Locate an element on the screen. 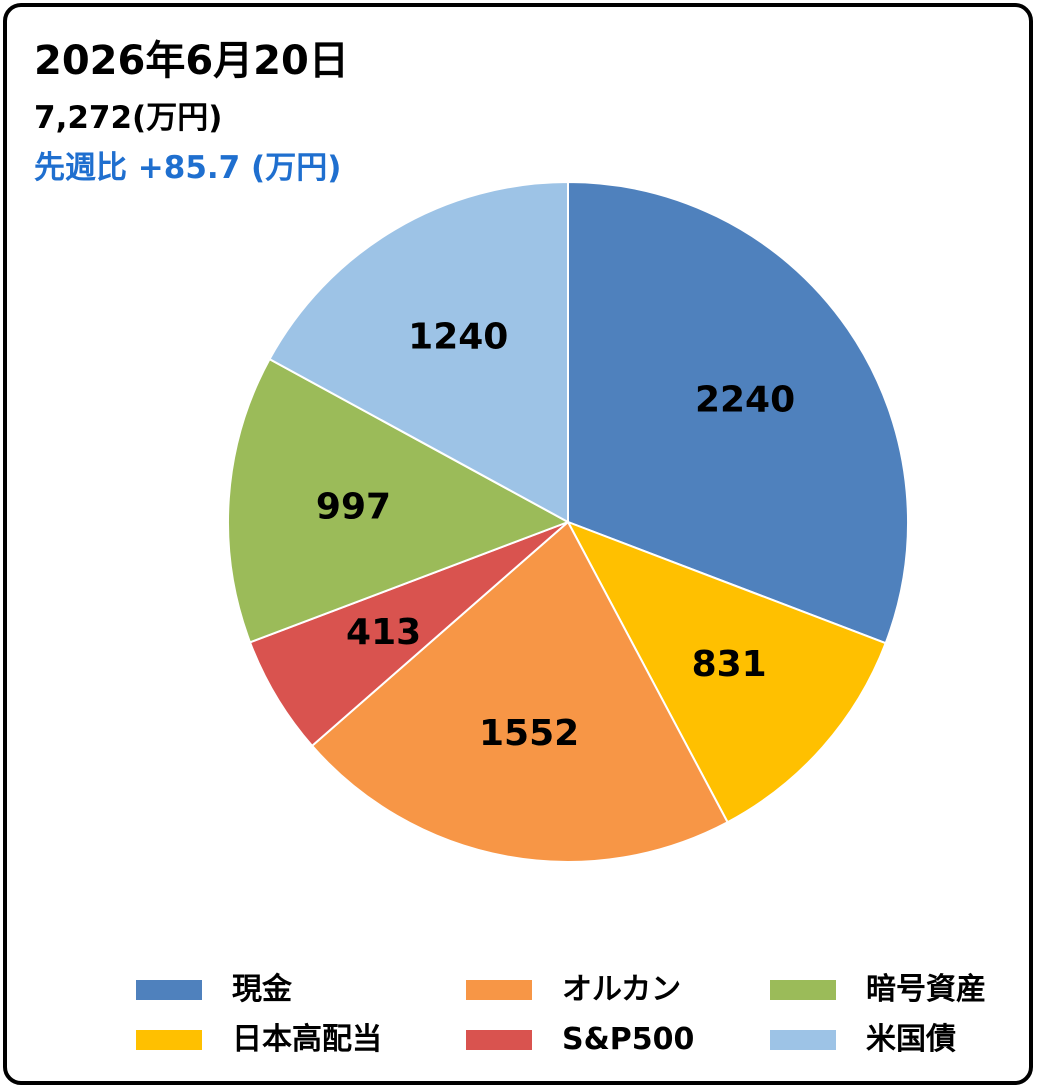  legend-label: 米国債 is located at coordinates (911, 1039).